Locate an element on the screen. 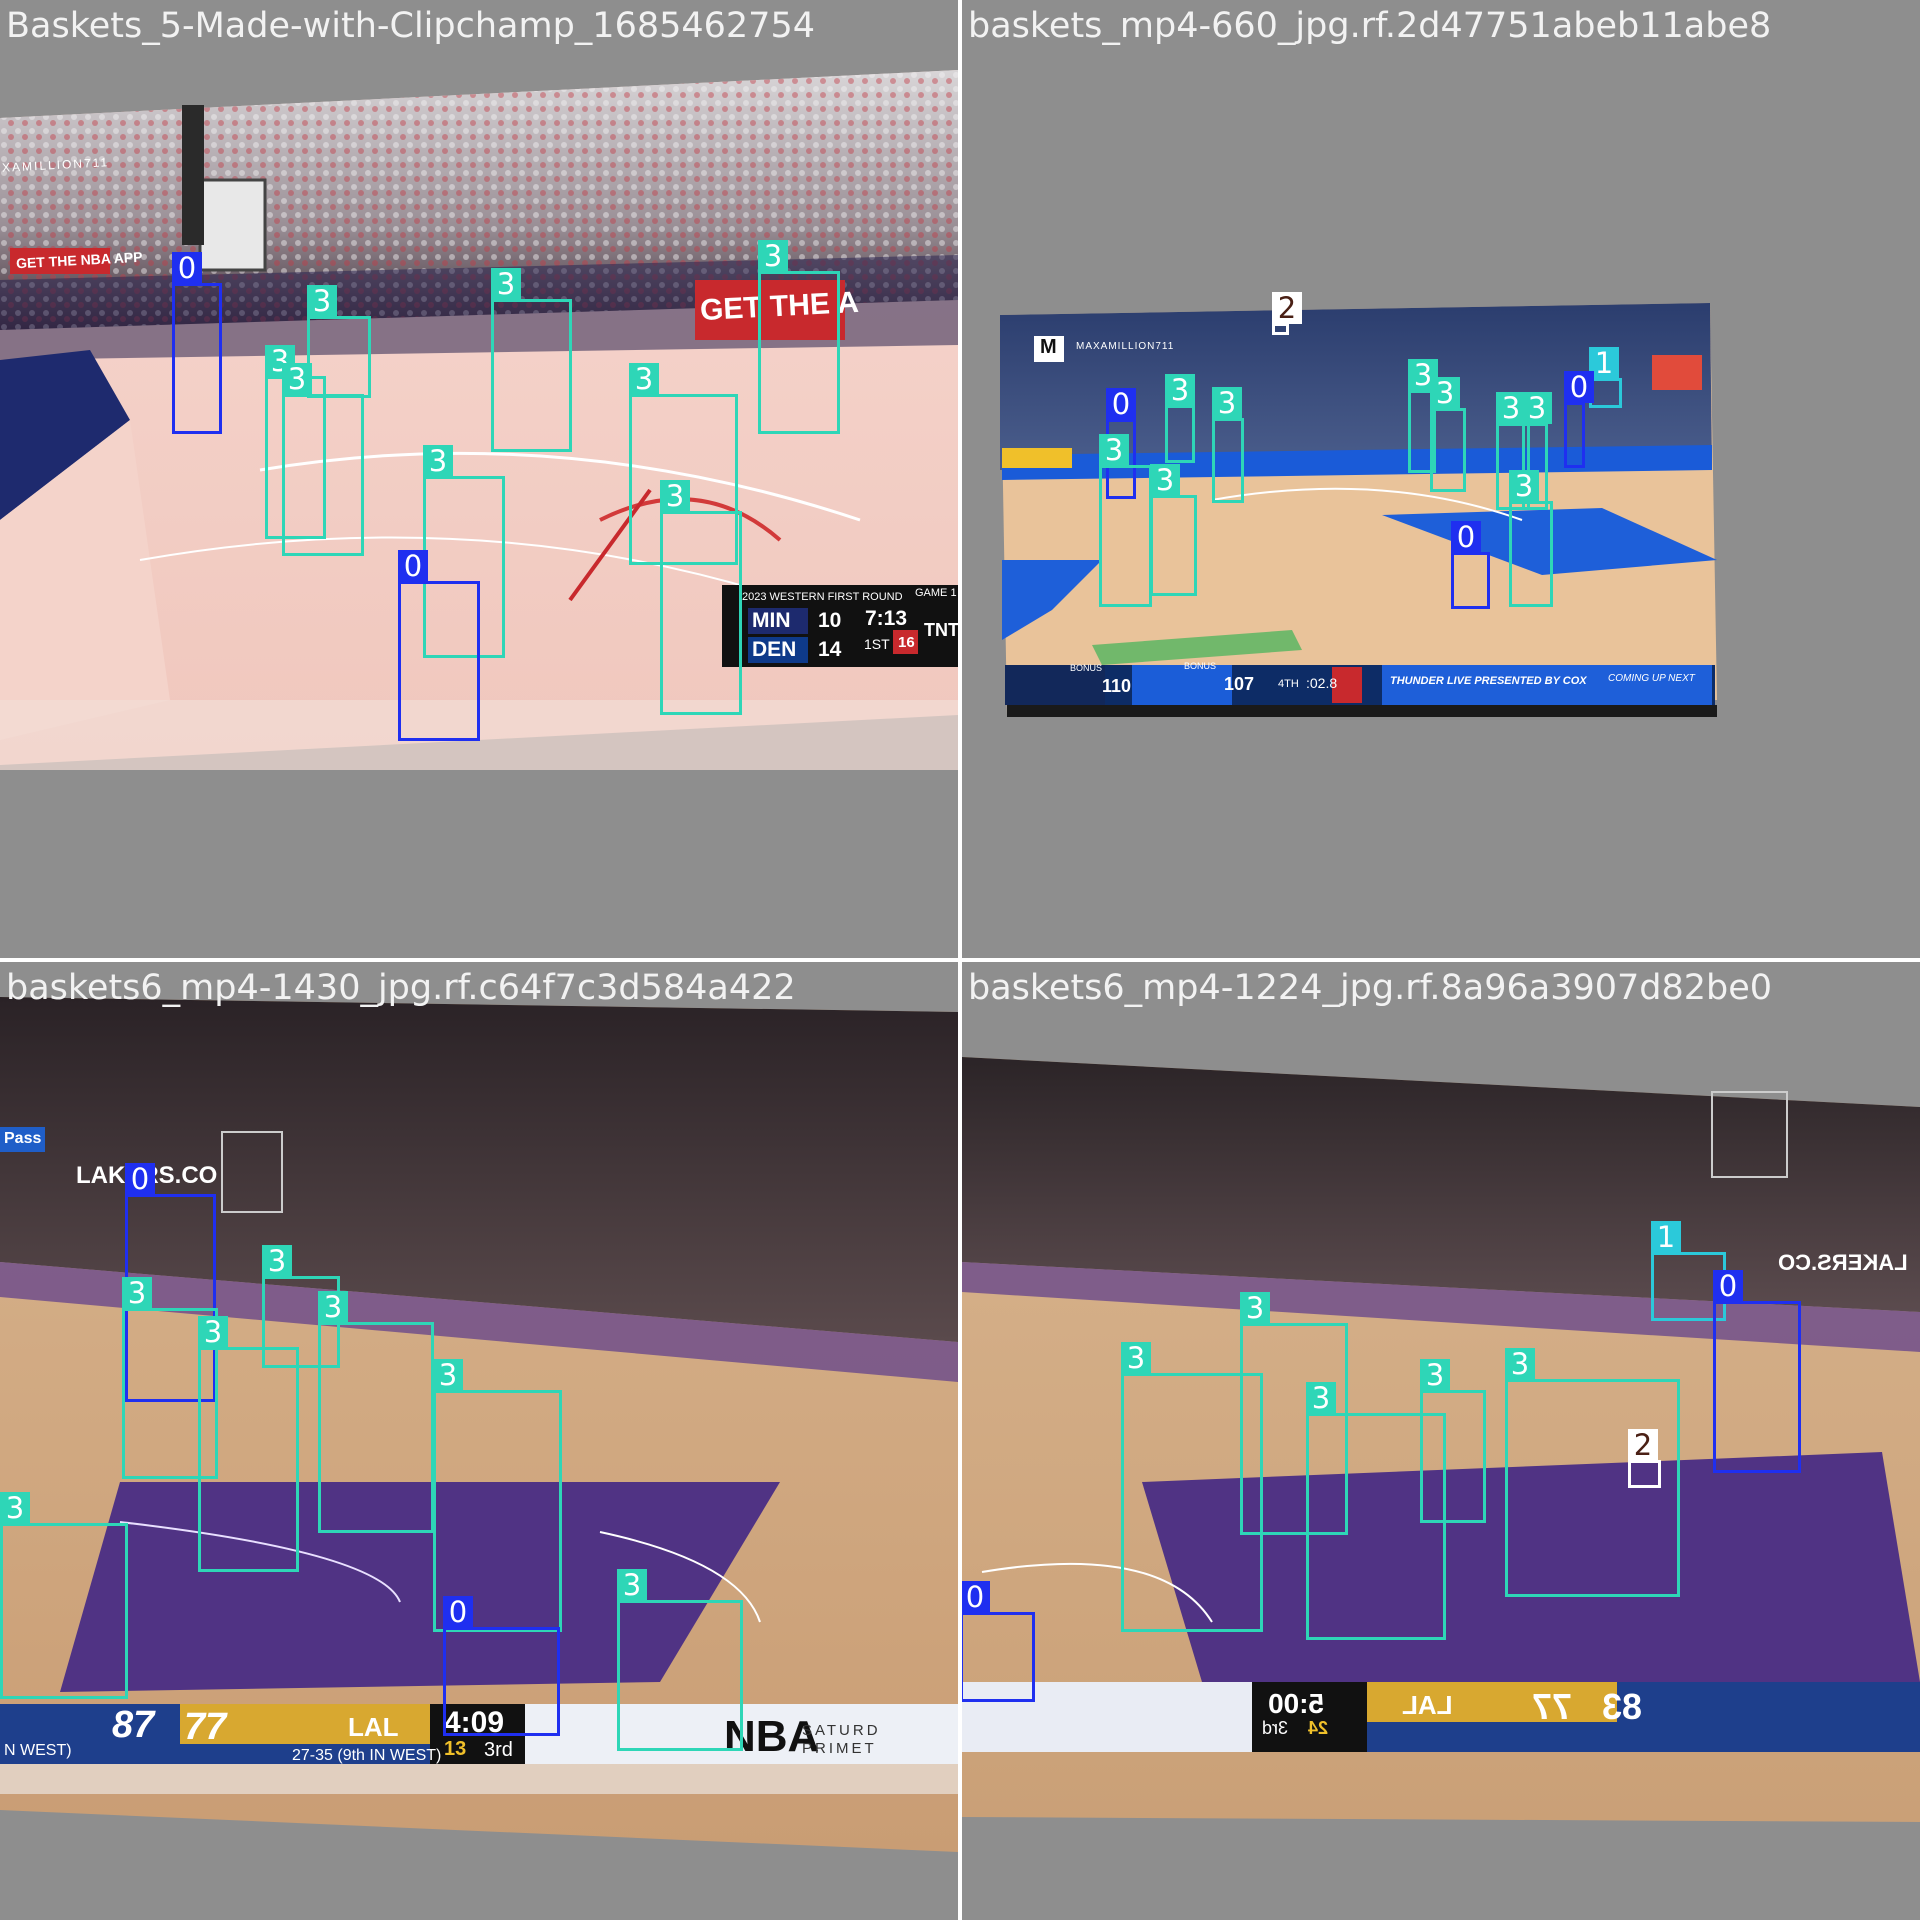 The height and width of the screenshot is (1920, 1920). team2-abbr: DEN is located at coordinates (774, 649).